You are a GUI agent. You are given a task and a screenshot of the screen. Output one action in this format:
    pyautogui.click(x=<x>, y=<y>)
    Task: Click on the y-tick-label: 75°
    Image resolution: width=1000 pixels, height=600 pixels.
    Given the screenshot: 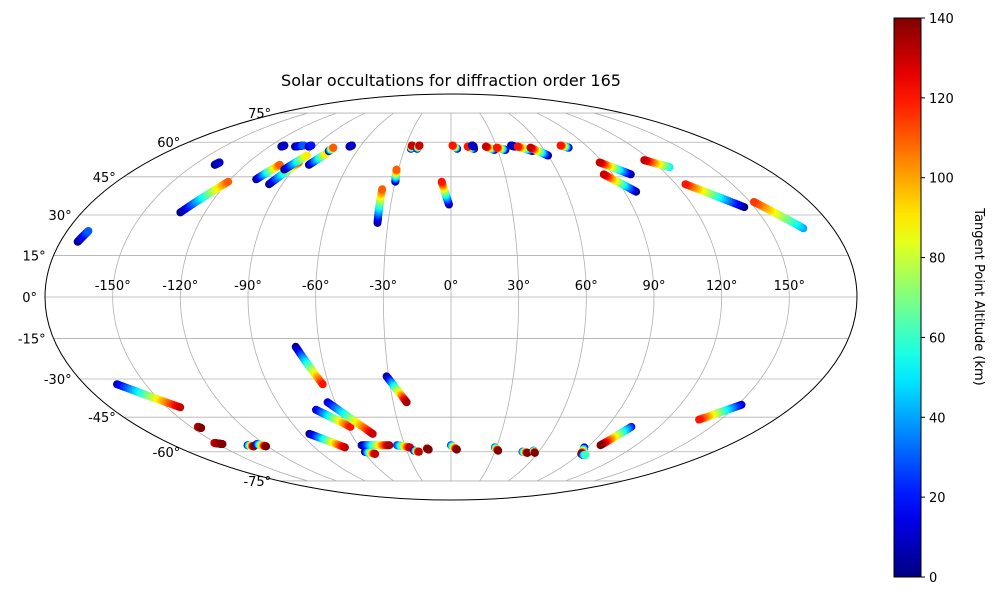 What is the action you would take?
    pyautogui.click(x=259, y=114)
    